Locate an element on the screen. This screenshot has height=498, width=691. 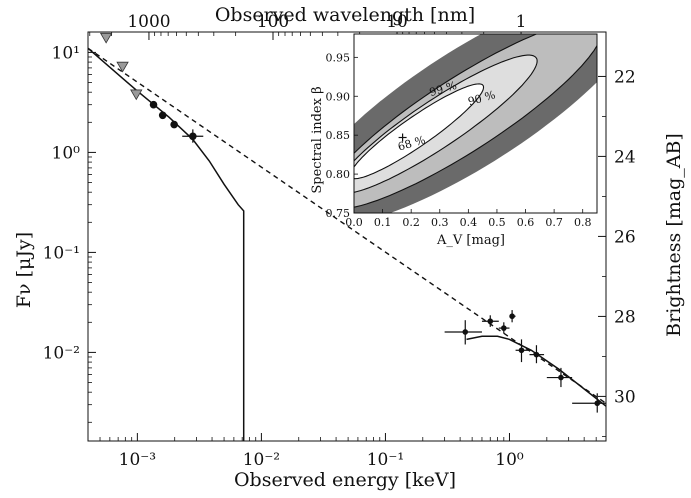
y-tick-label: 10⁰ is located at coordinates (66, 153).